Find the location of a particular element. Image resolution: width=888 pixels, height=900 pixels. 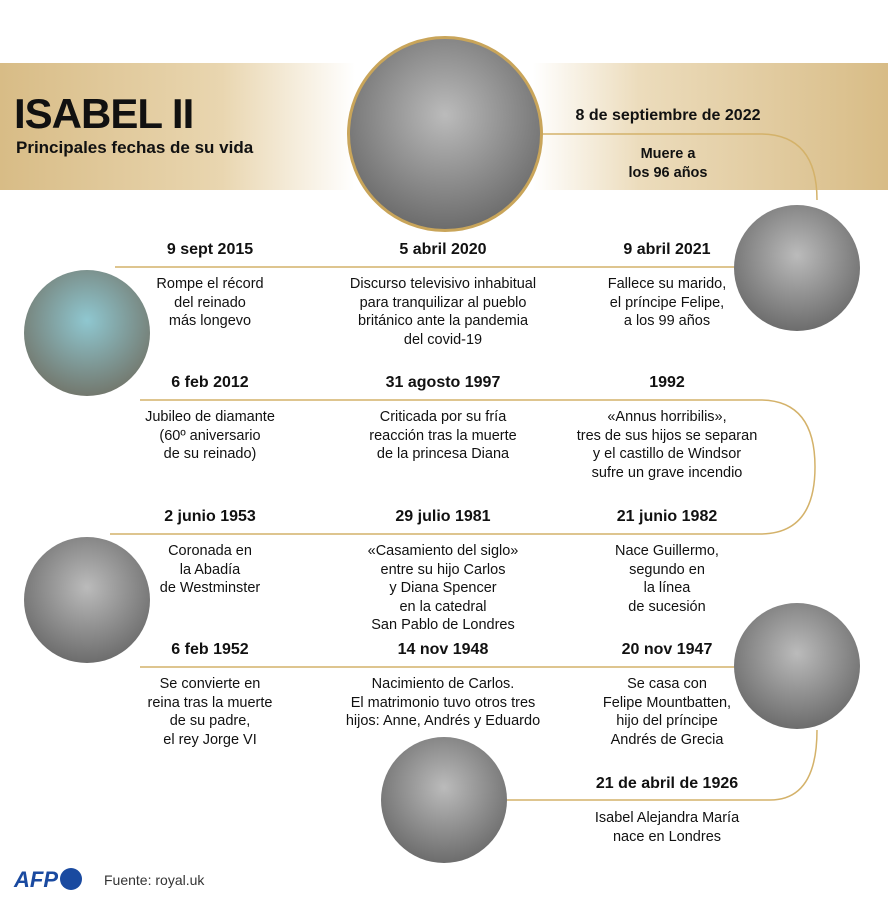

photo-queen-blue-hat is located at coordinates (87, 333).